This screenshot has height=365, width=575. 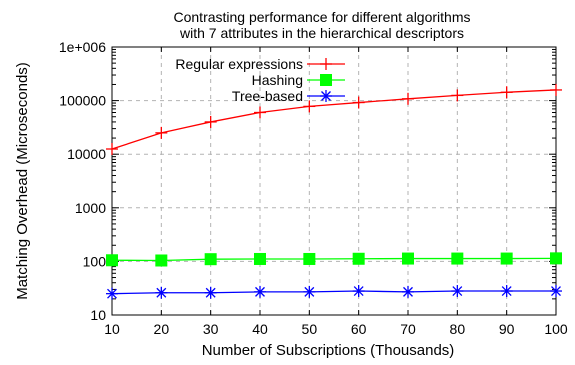 I want to click on y-tick-label: 10, so click(x=98, y=315).